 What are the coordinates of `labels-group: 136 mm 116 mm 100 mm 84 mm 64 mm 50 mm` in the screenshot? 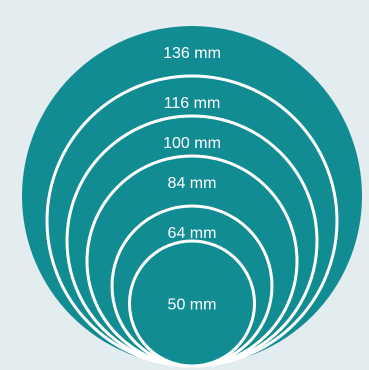 It's located at (192, 179).